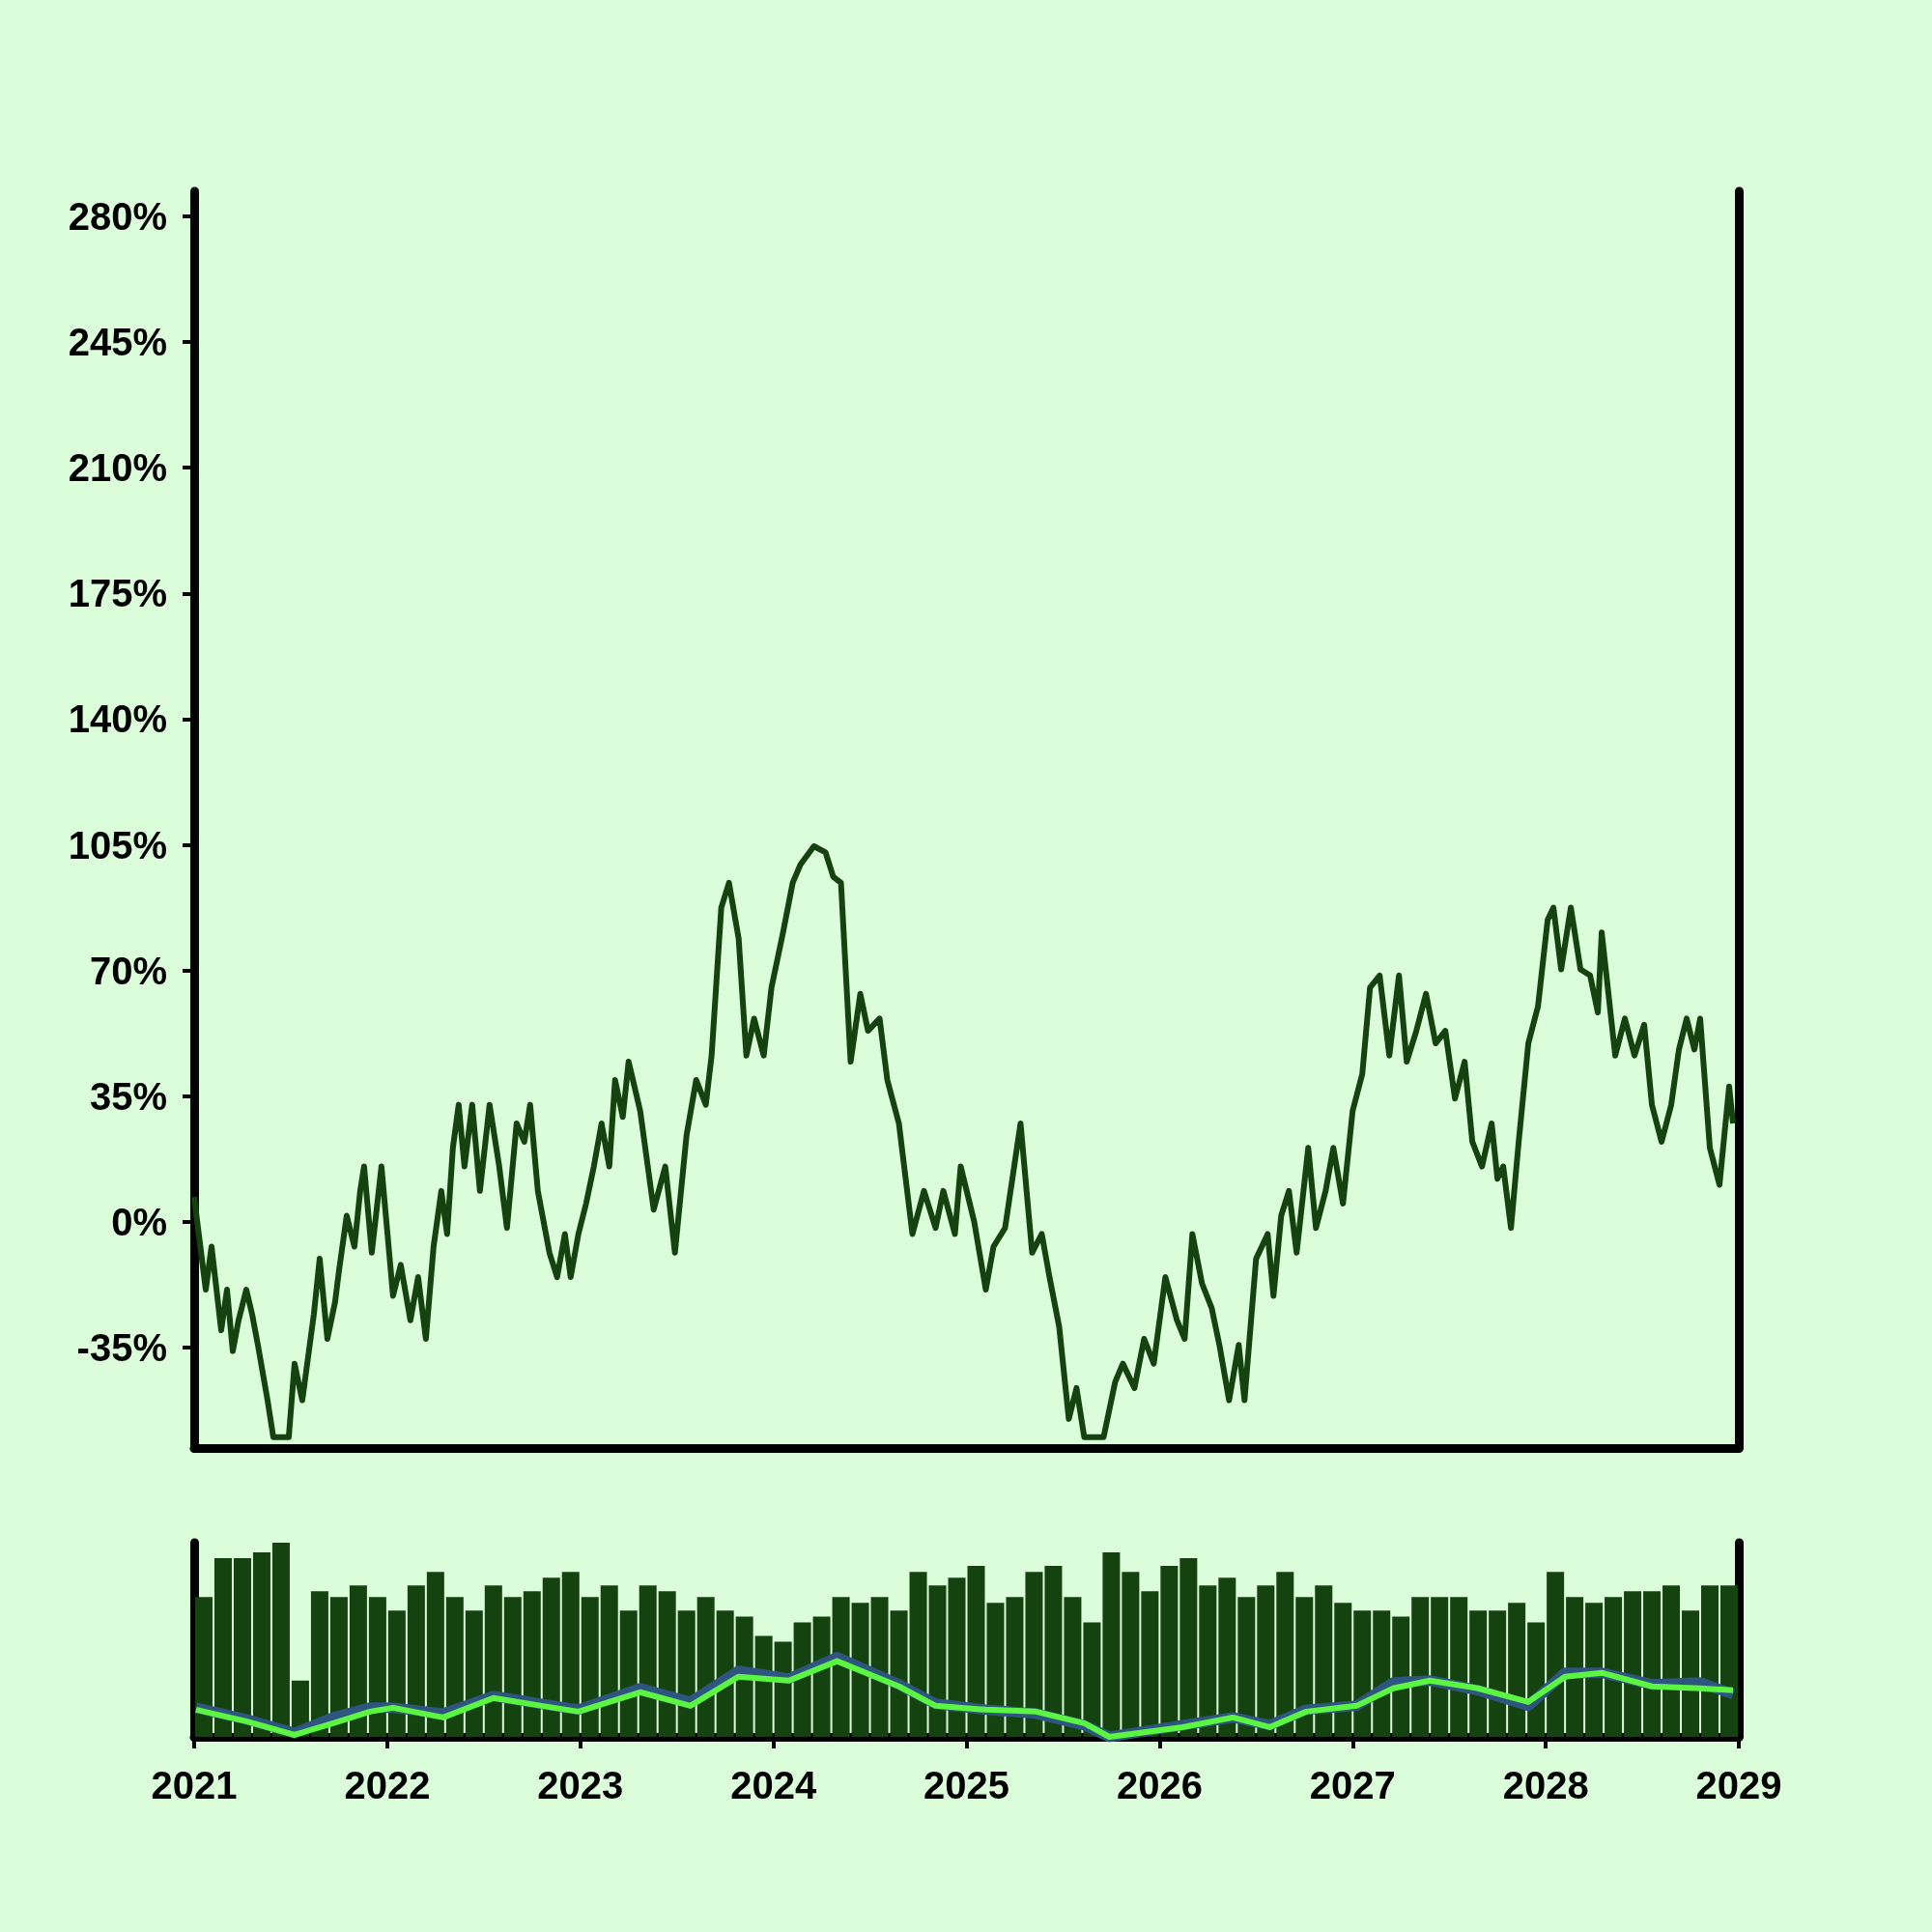  Describe the element at coordinates (1545, 1785) in the screenshot. I see `x-tick-label: 2028` at that location.